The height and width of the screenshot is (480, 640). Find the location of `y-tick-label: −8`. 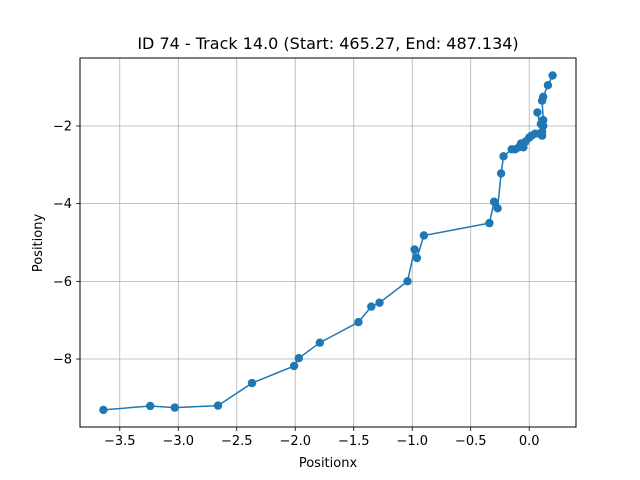

y-tick-label: −8 is located at coordinates (62, 360).